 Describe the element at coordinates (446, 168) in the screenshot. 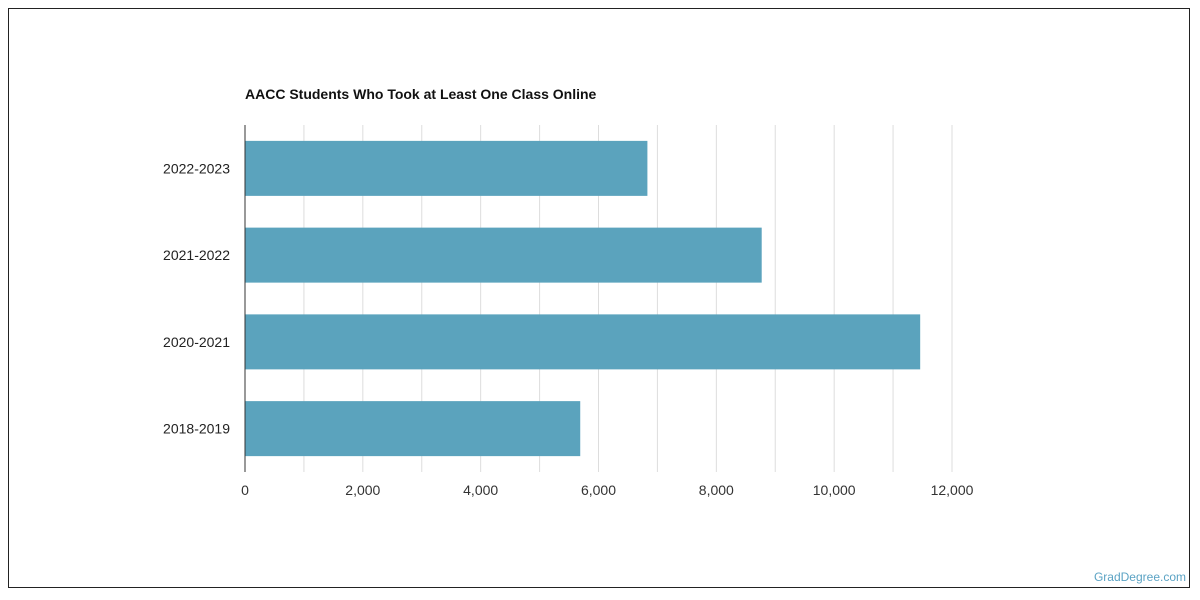

I see `bar-2022-2023` at that location.